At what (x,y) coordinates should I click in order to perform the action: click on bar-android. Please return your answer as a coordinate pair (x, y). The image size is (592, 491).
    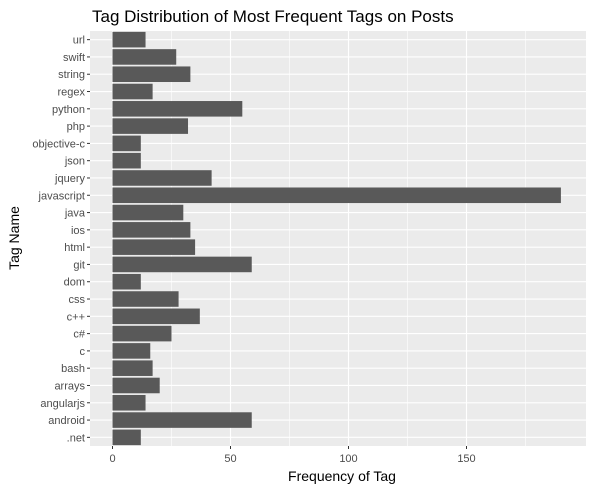
    Looking at the image, I should click on (182, 420).